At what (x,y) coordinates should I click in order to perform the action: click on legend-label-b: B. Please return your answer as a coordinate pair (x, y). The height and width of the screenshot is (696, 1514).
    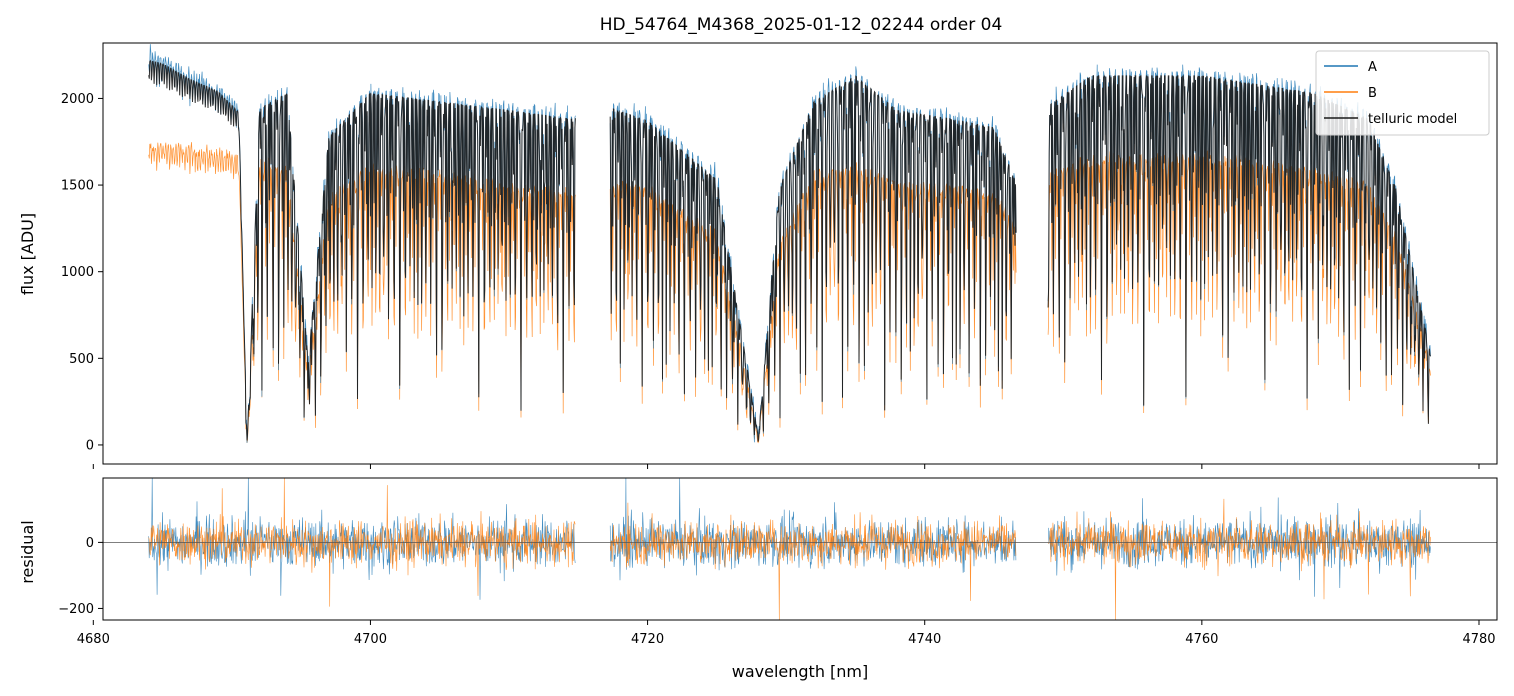
    Looking at the image, I should click on (1372, 93).